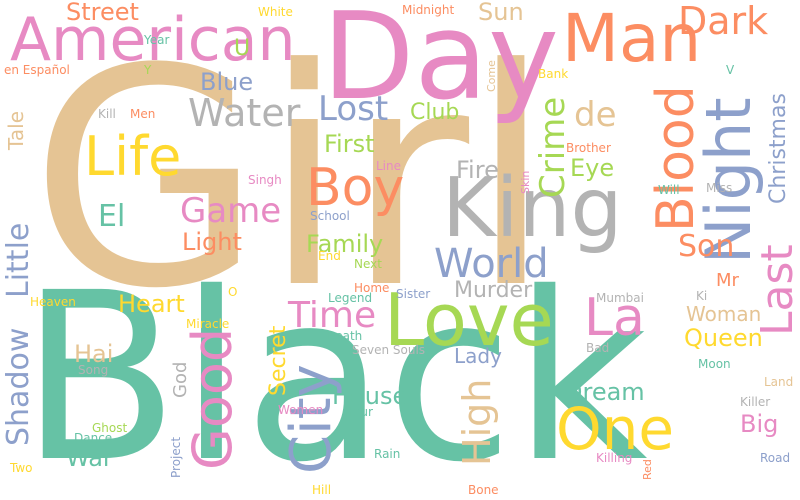 The height and width of the screenshot is (500, 800). I want to click on word-miracle: Miracle, so click(208, 324).